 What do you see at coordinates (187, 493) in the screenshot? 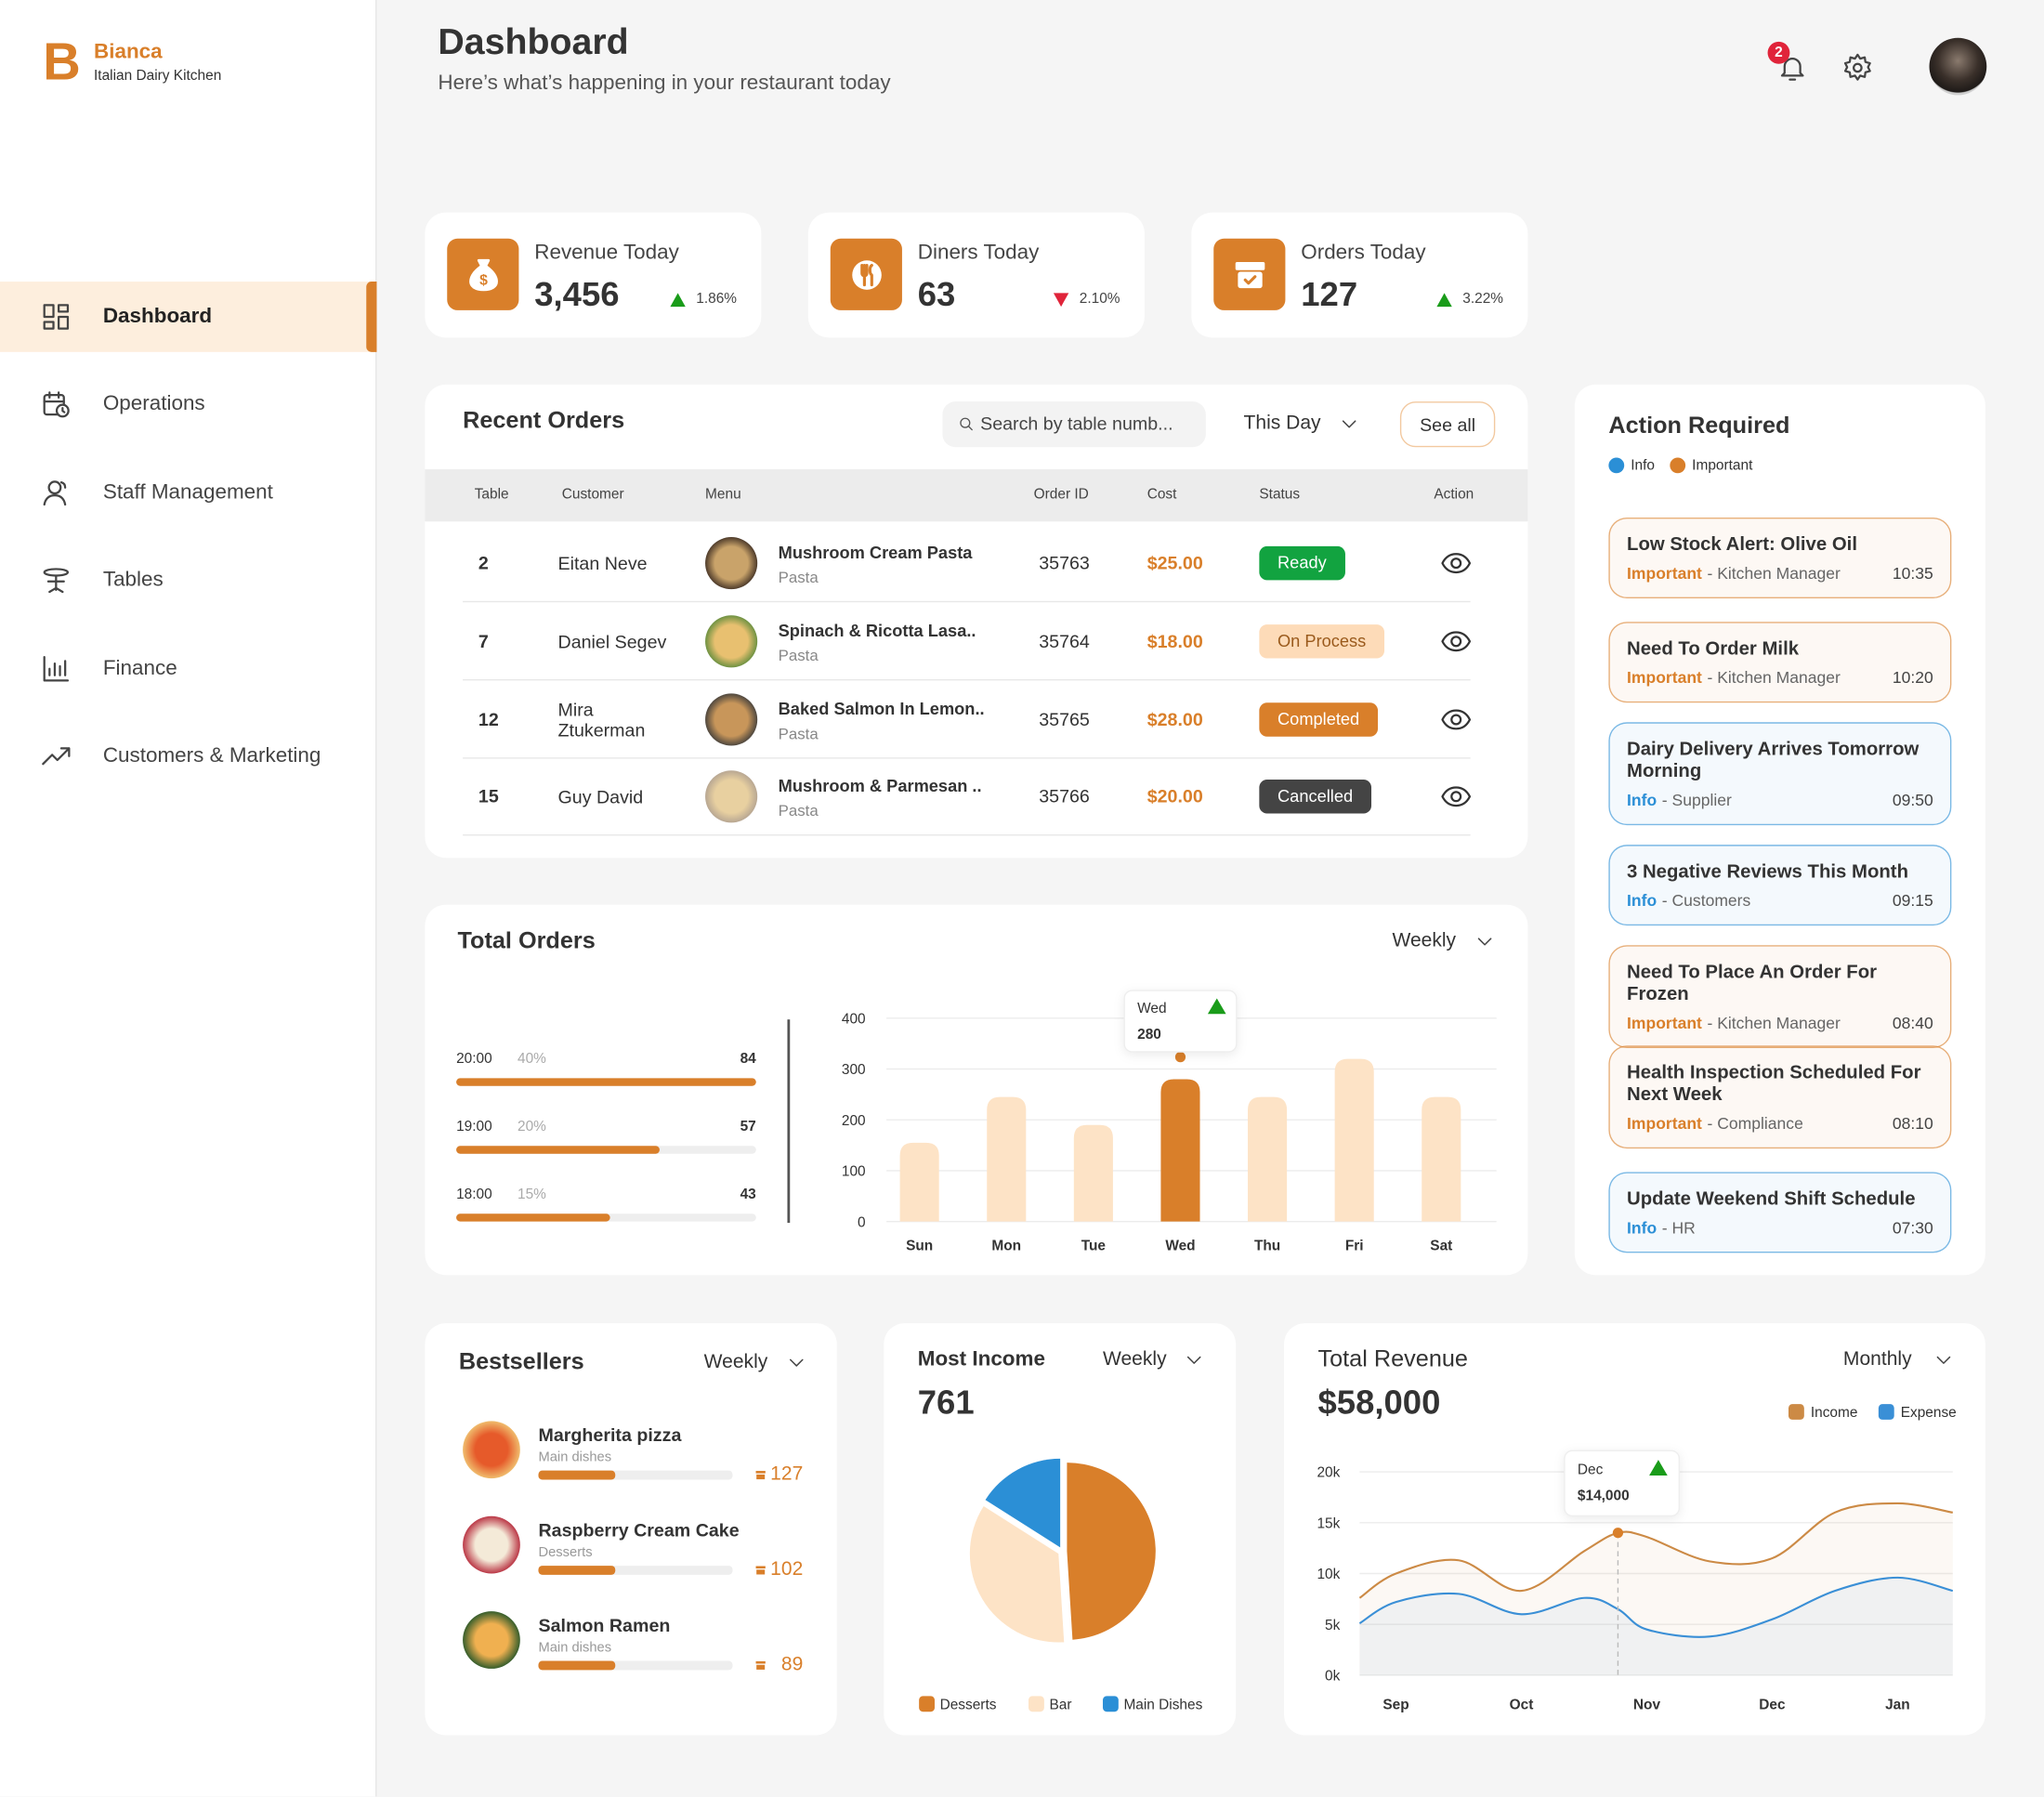
I see `nav-item: Staff Management` at bounding box center [187, 493].